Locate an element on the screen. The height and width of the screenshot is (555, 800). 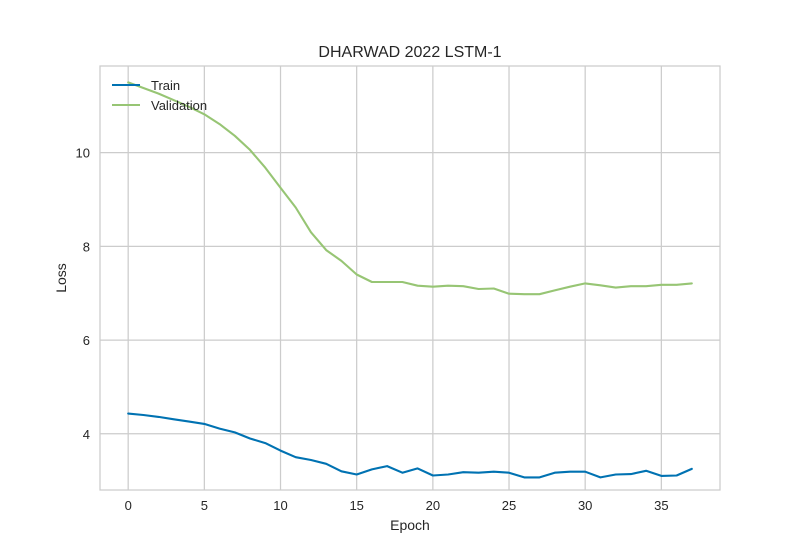
x-tick-label: 25 is located at coordinates (509, 505).